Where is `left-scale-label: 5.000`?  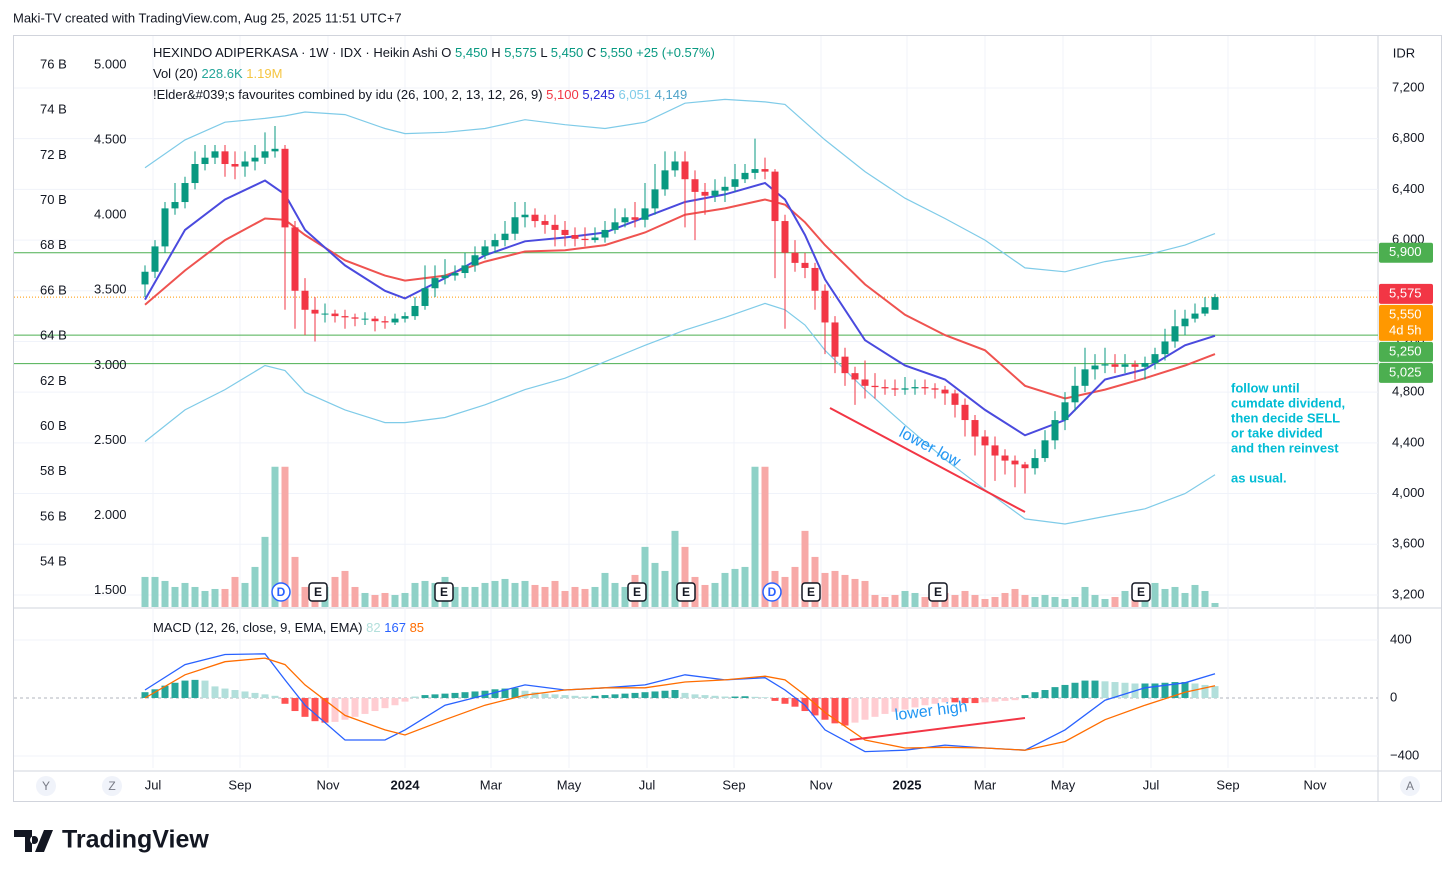 left-scale-label: 5.000 is located at coordinates (110, 63).